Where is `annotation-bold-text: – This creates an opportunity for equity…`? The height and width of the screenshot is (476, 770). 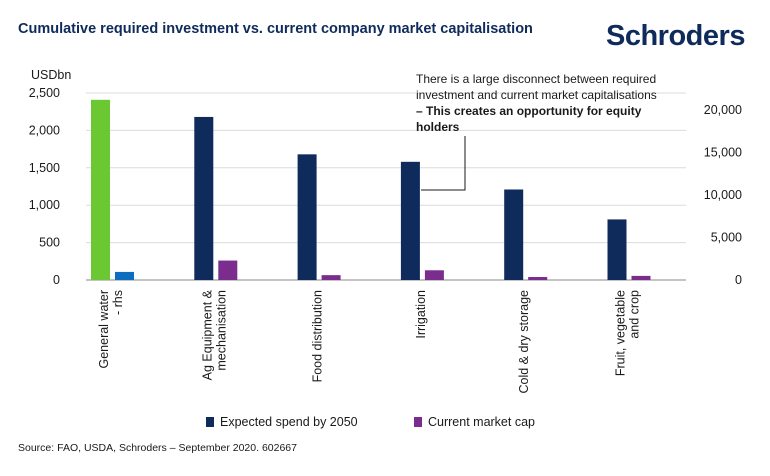 annotation-bold-text: – This creates an opportunity for equity… is located at coordinates (529, 119).